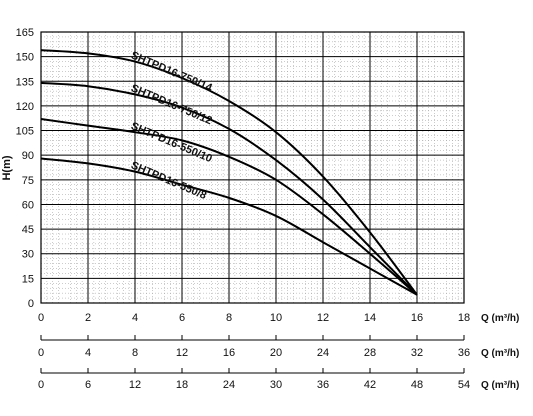 This screenshot has height=416, width=533. What do you see at coordinates (28, 255) in the screenshot?
I see `y-tick-label: 30` at bounding box center [28, 255].